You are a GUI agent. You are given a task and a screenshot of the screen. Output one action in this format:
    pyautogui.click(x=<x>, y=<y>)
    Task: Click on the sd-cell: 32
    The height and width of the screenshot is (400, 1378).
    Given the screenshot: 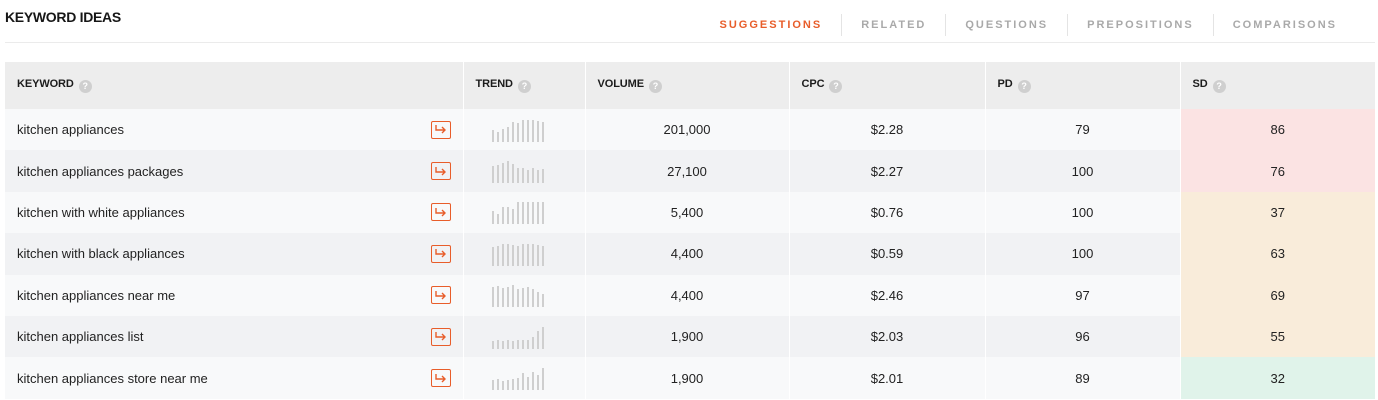 What is the action you would take?
    pyautogui.click(x=1277, y=378)
    